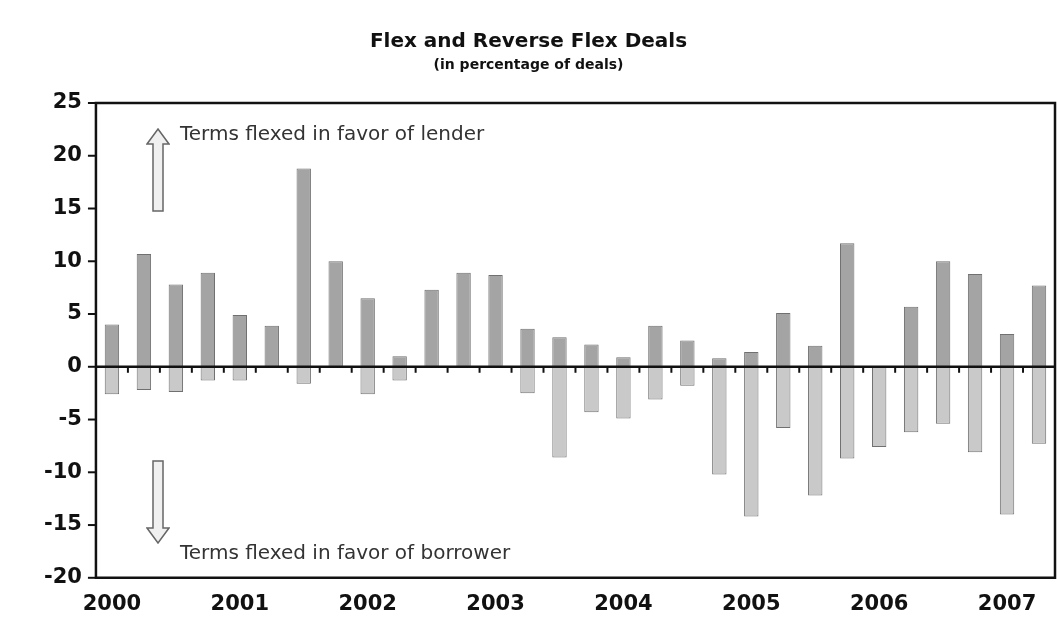 This screenshot has width=1057, height=623. Describe the element at coordinates (751, 602) in the screenshot. I see `x-tick-label: 2005` at that location.